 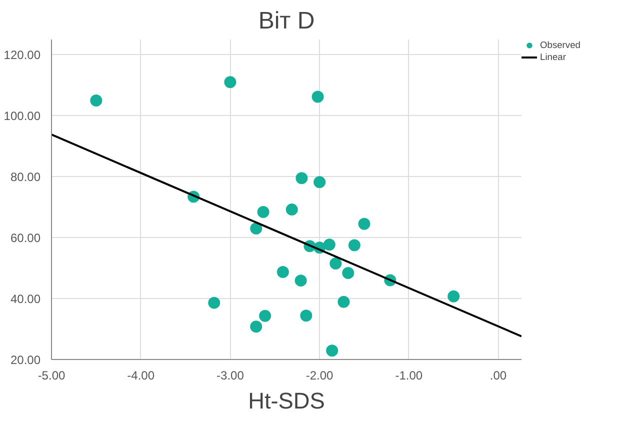 I want to click on x-tick-label: -5.00, so click(x=52, y=375).